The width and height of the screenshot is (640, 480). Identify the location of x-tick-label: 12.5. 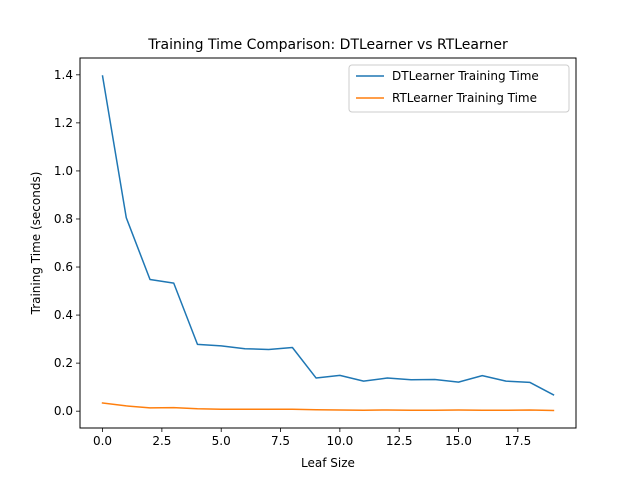
(399, 441).